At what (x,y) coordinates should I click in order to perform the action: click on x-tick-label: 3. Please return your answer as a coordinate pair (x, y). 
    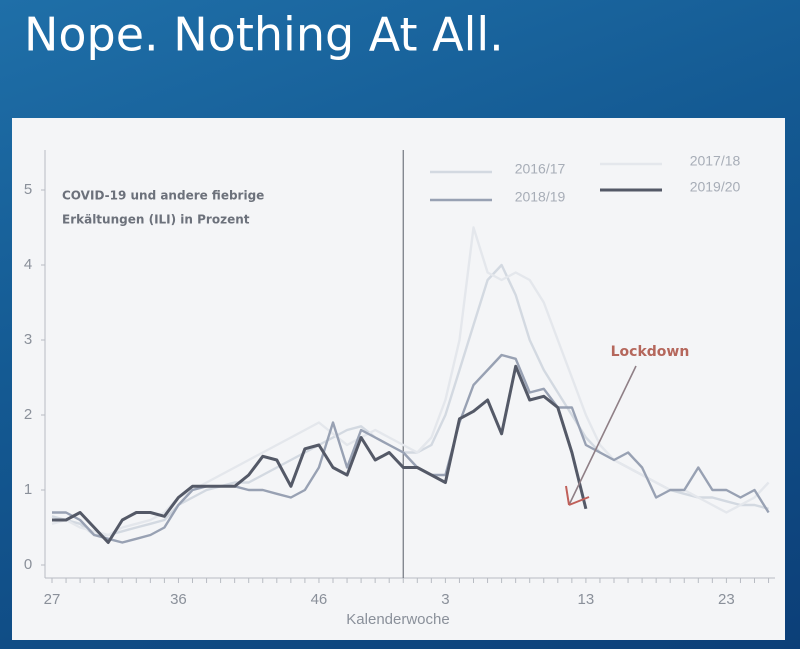
    Looking at the image, I should click on (445, 599).